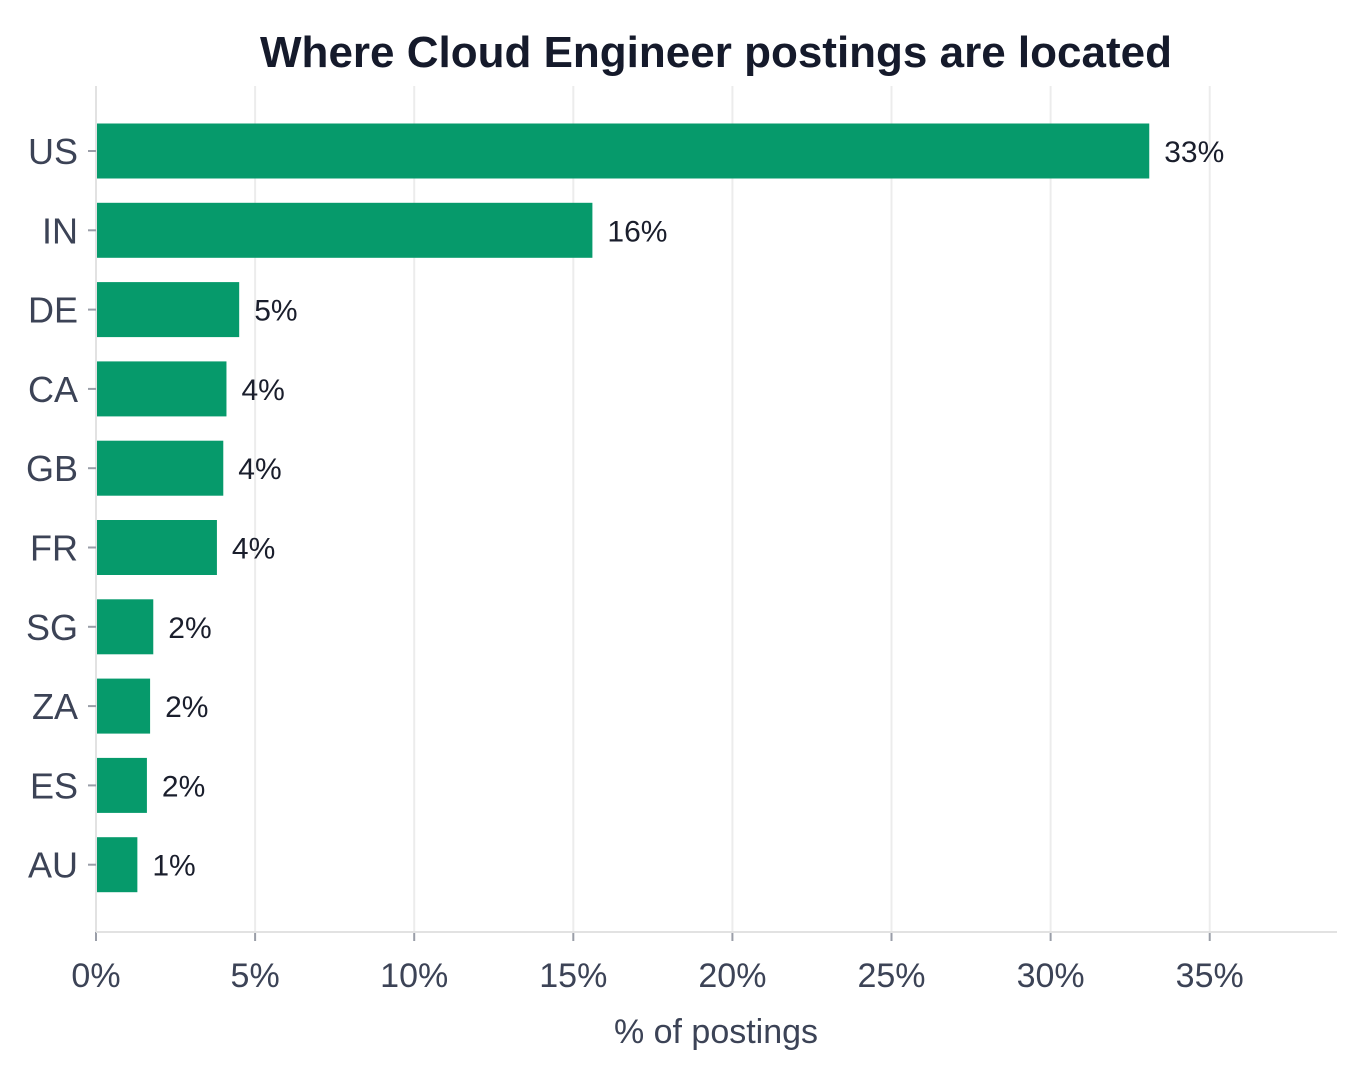  Describe the element at coordinates (1194, 152) in the screenshot. I see `value-label: 33%` at that location.